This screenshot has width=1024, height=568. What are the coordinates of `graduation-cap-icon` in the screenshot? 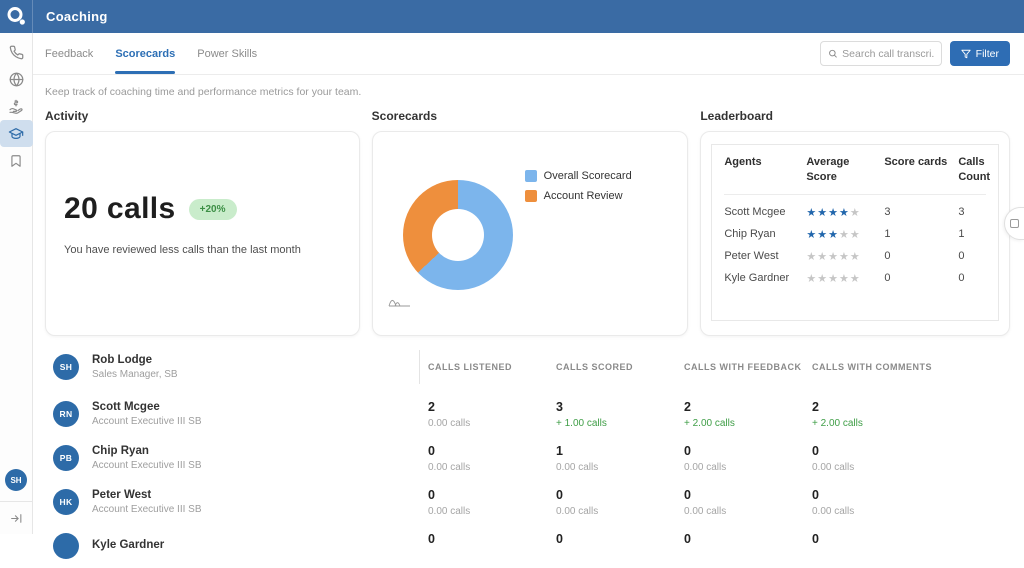 It's located at (16, 133).